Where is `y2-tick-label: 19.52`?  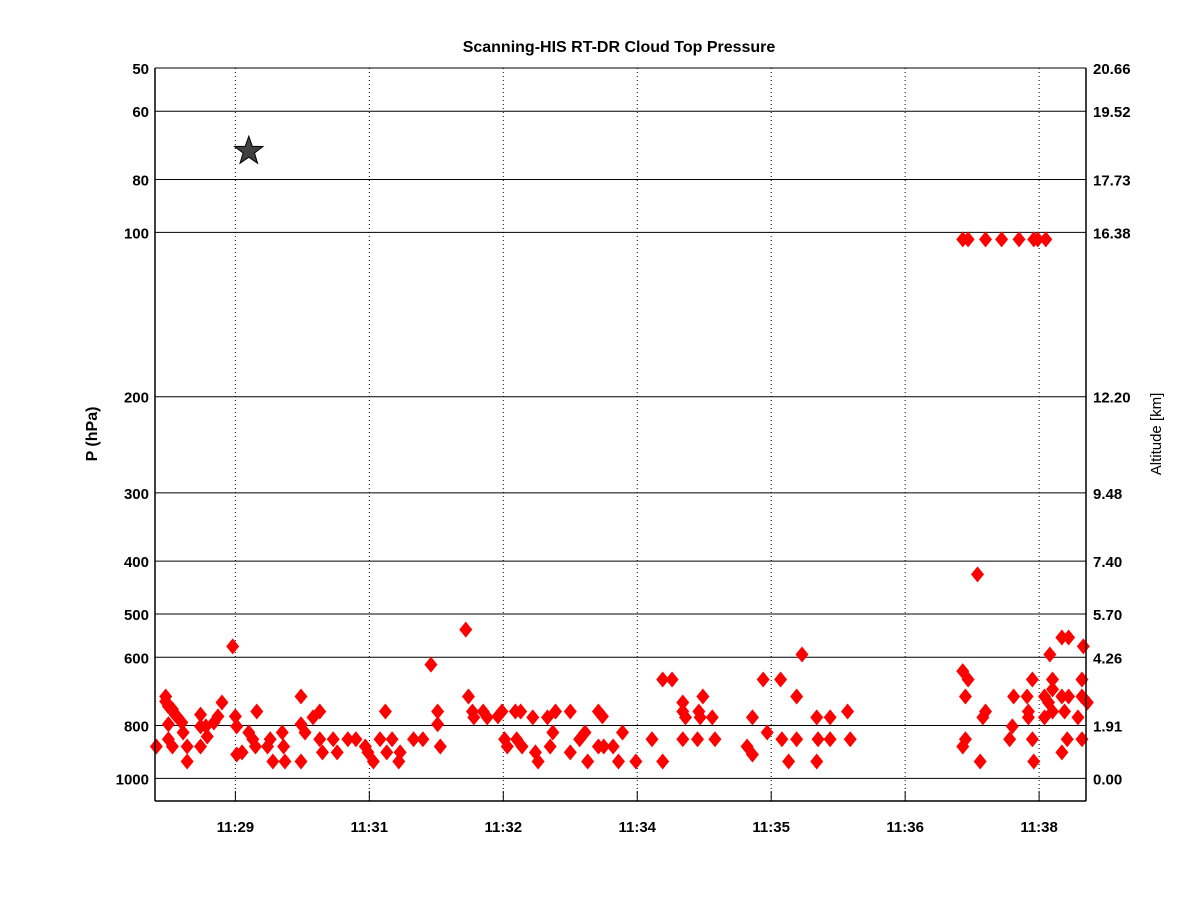
y2-tick-label: 19.52 is located at coordinates (1112, 112).